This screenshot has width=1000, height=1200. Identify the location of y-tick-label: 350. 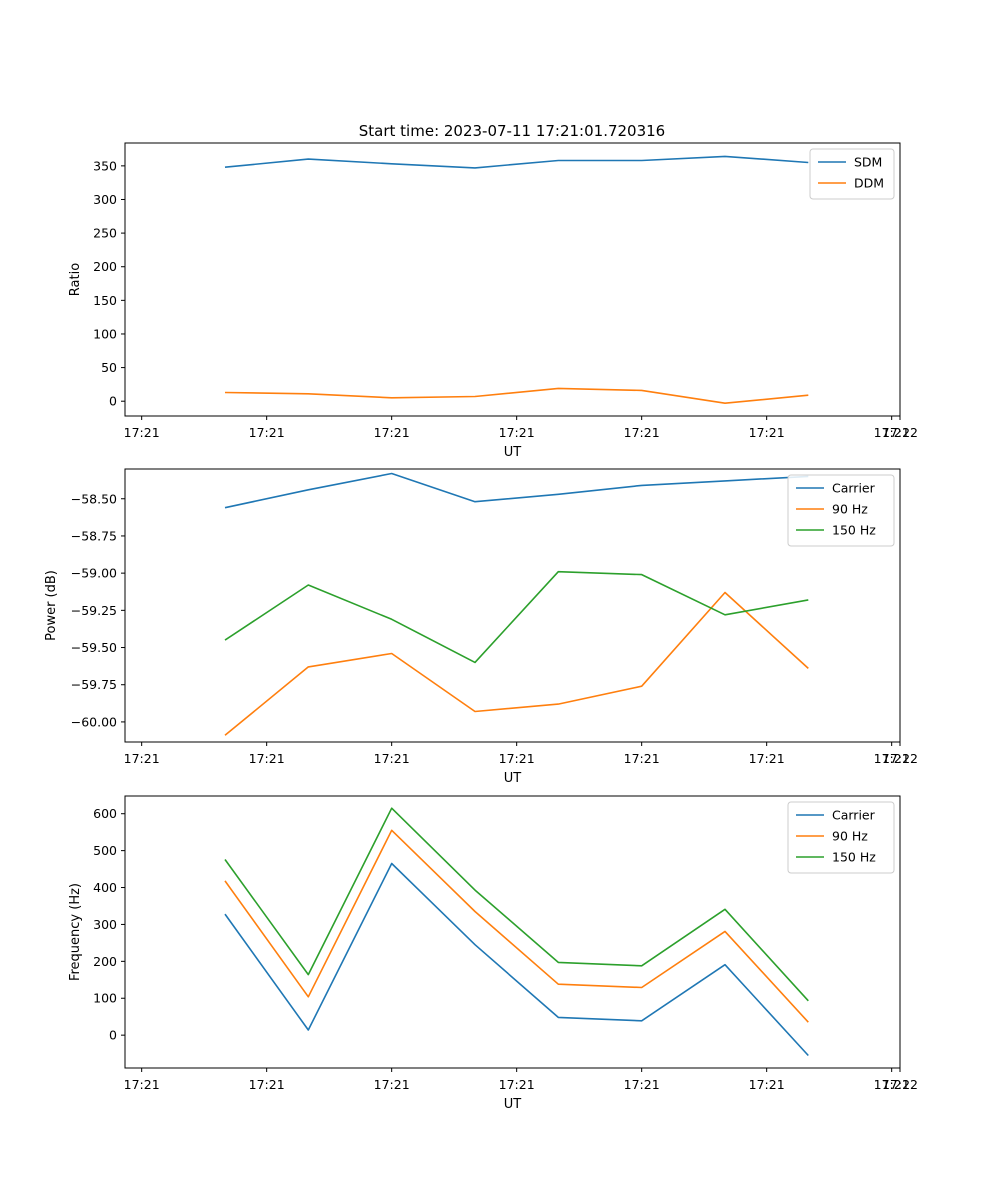
(105, 165).